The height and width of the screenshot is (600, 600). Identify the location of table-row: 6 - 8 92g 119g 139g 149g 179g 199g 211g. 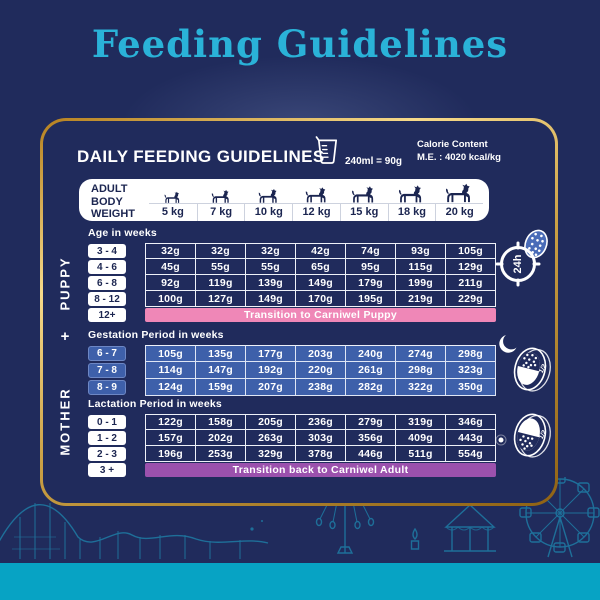
(292, 283).